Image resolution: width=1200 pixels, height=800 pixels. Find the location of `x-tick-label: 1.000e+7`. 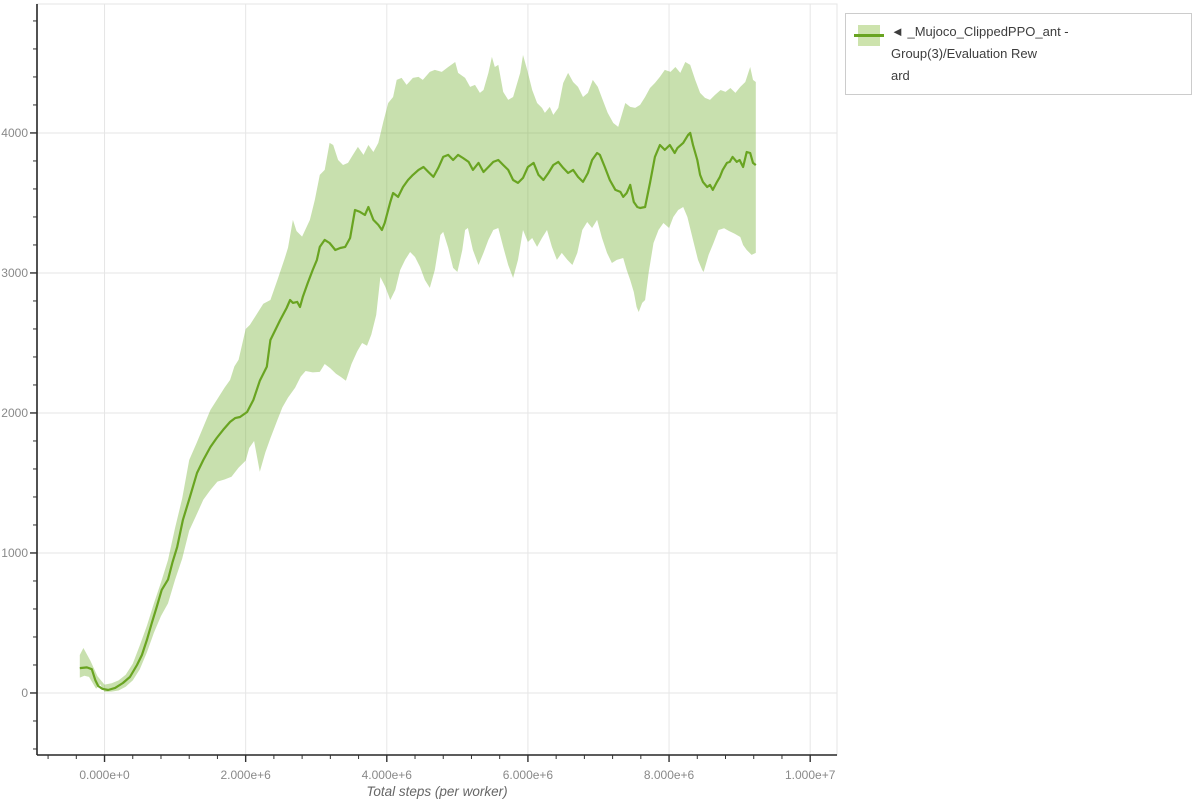

x-tick-label: 1.000e+7 is located at coordinates (810, 775).